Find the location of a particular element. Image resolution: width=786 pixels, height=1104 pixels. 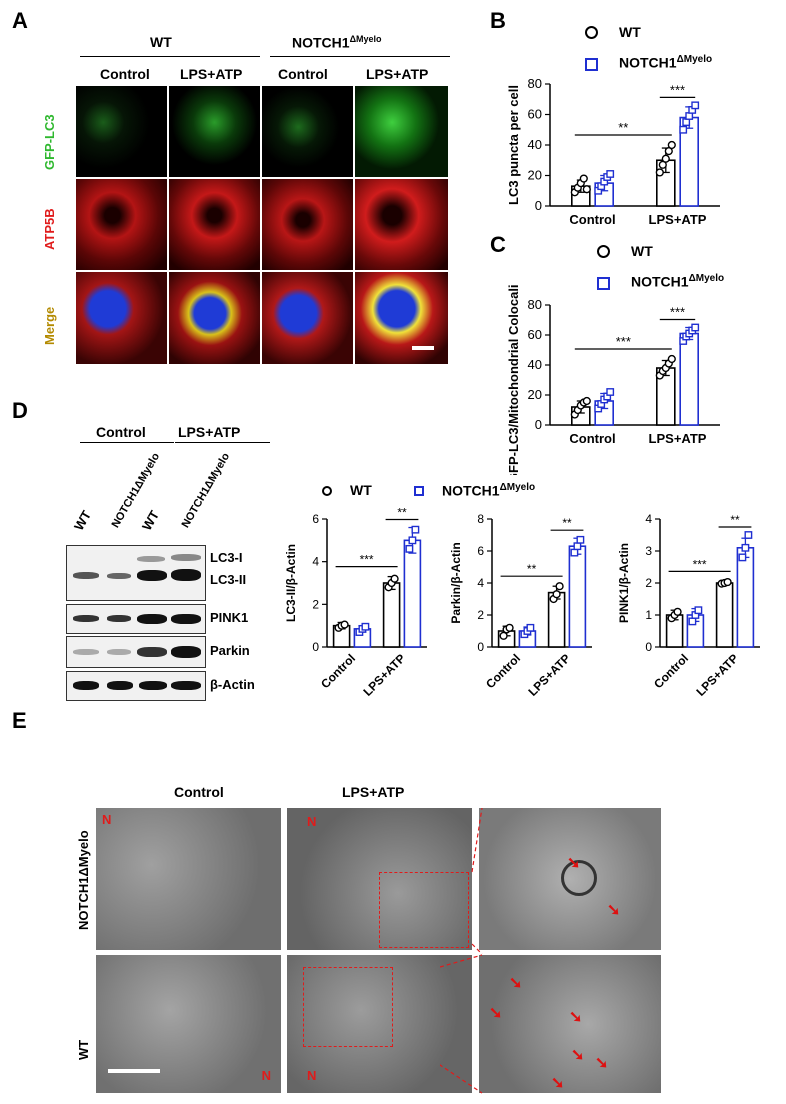

panel-letter-b: B is located at coordinates (498, 20).